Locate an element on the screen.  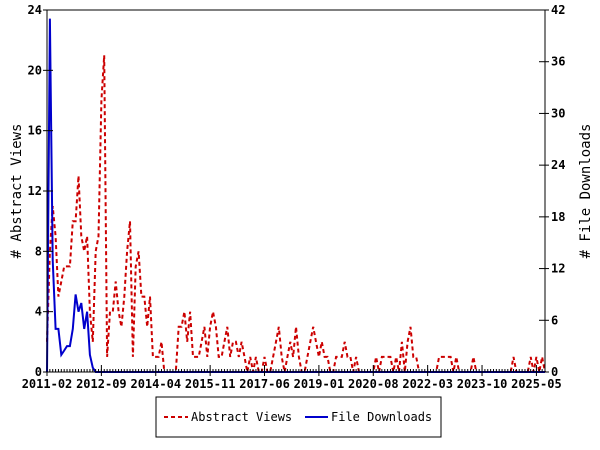
y2-tick-label: 0 is located at coordinates (554, 372).